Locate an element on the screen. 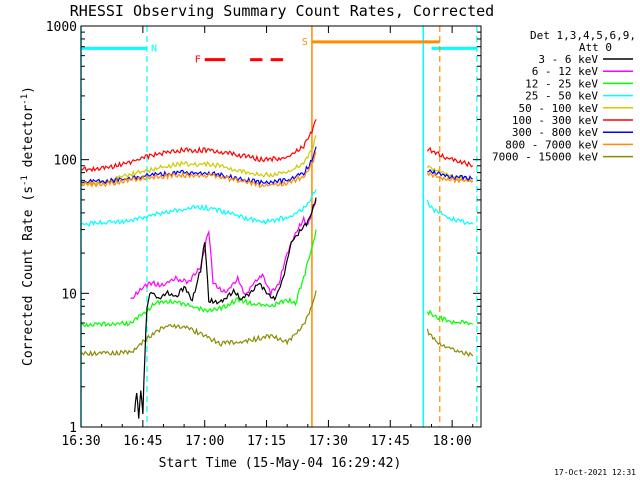 The image size is (640, 480). legend-entry-label: 50 - 100 keV is located at coordinates (559, 108).